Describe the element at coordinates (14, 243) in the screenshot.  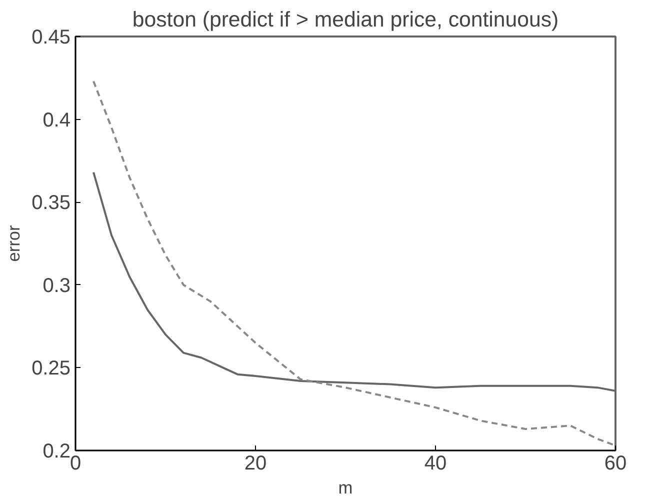
I see `y-axis-title: error` at that location.